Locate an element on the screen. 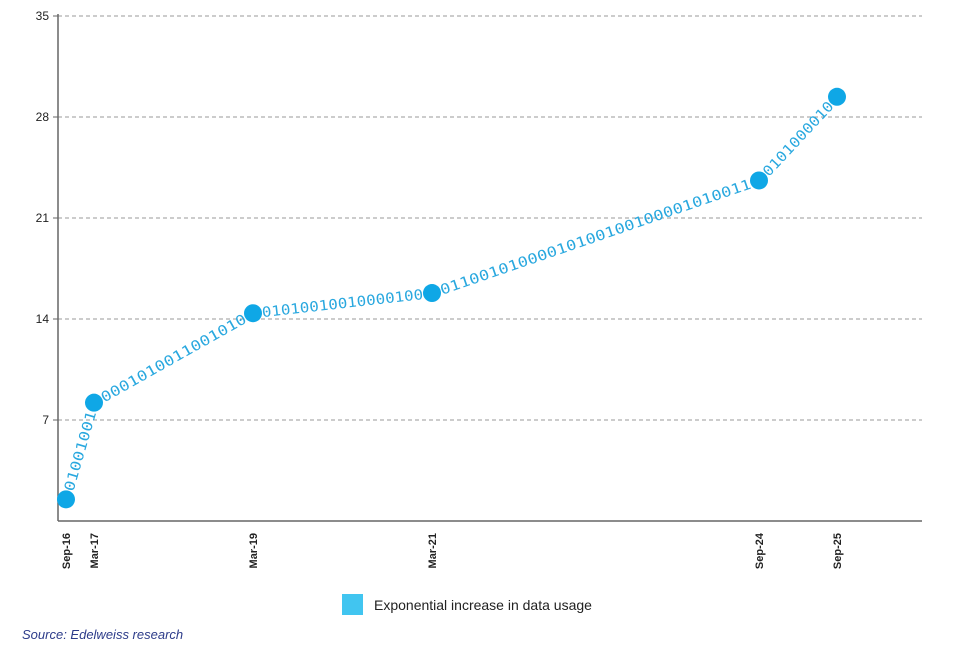  y-tick-label: 21 is located at coordinates (43, 218).